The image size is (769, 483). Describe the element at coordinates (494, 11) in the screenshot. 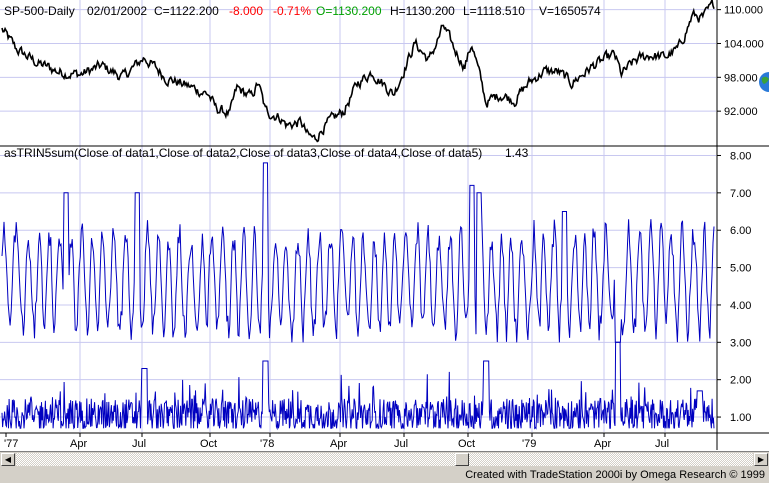

I see `low-label: L=1118.510` at that location.